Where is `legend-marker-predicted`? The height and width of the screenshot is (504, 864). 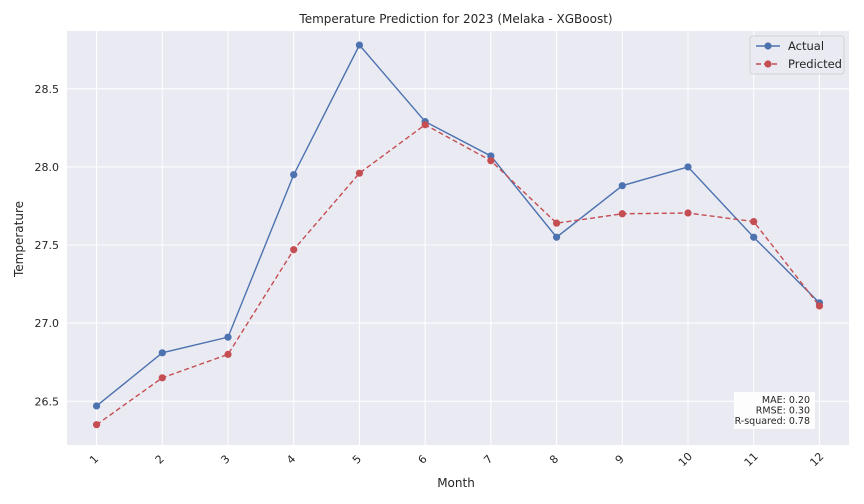
legend-marker-predicted is located at coordinates (768, 64).